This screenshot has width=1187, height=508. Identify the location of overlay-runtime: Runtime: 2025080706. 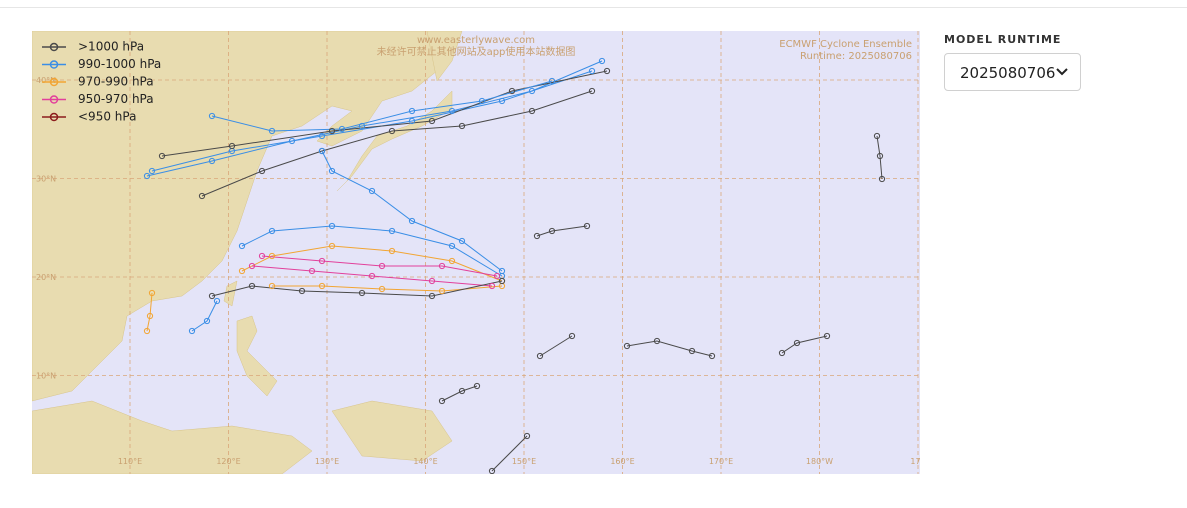
(856, 56).